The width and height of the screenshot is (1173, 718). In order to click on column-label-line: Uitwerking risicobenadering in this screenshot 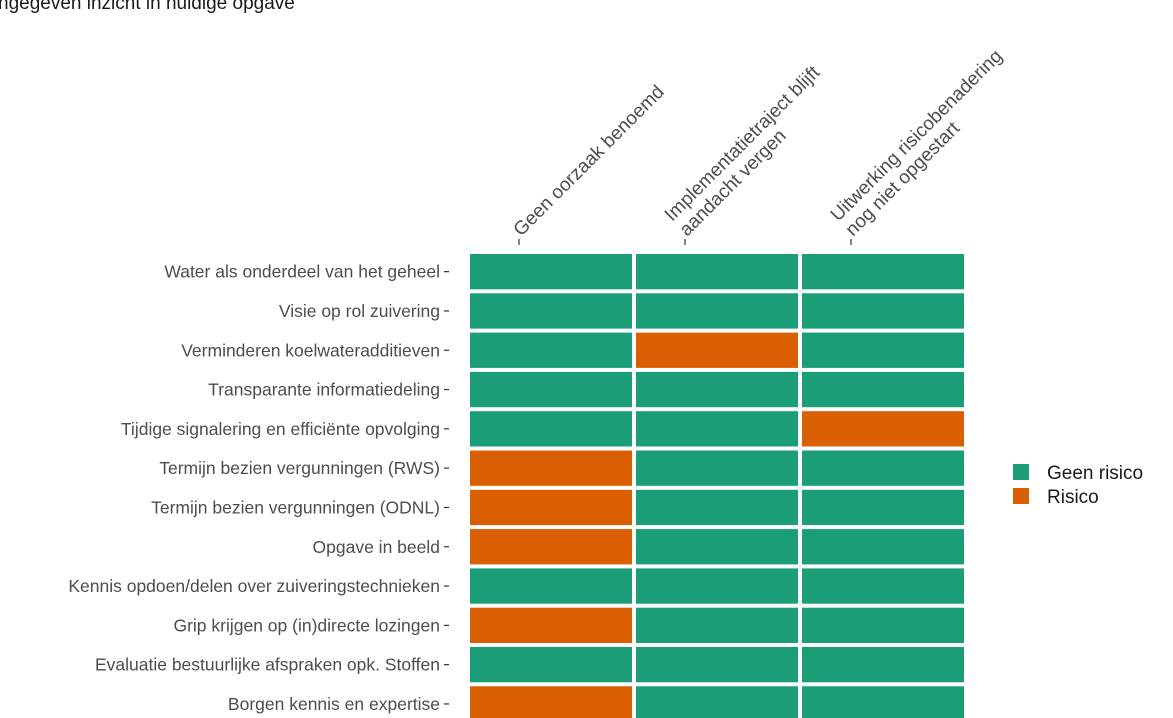, I will do `click(917, 136)`.